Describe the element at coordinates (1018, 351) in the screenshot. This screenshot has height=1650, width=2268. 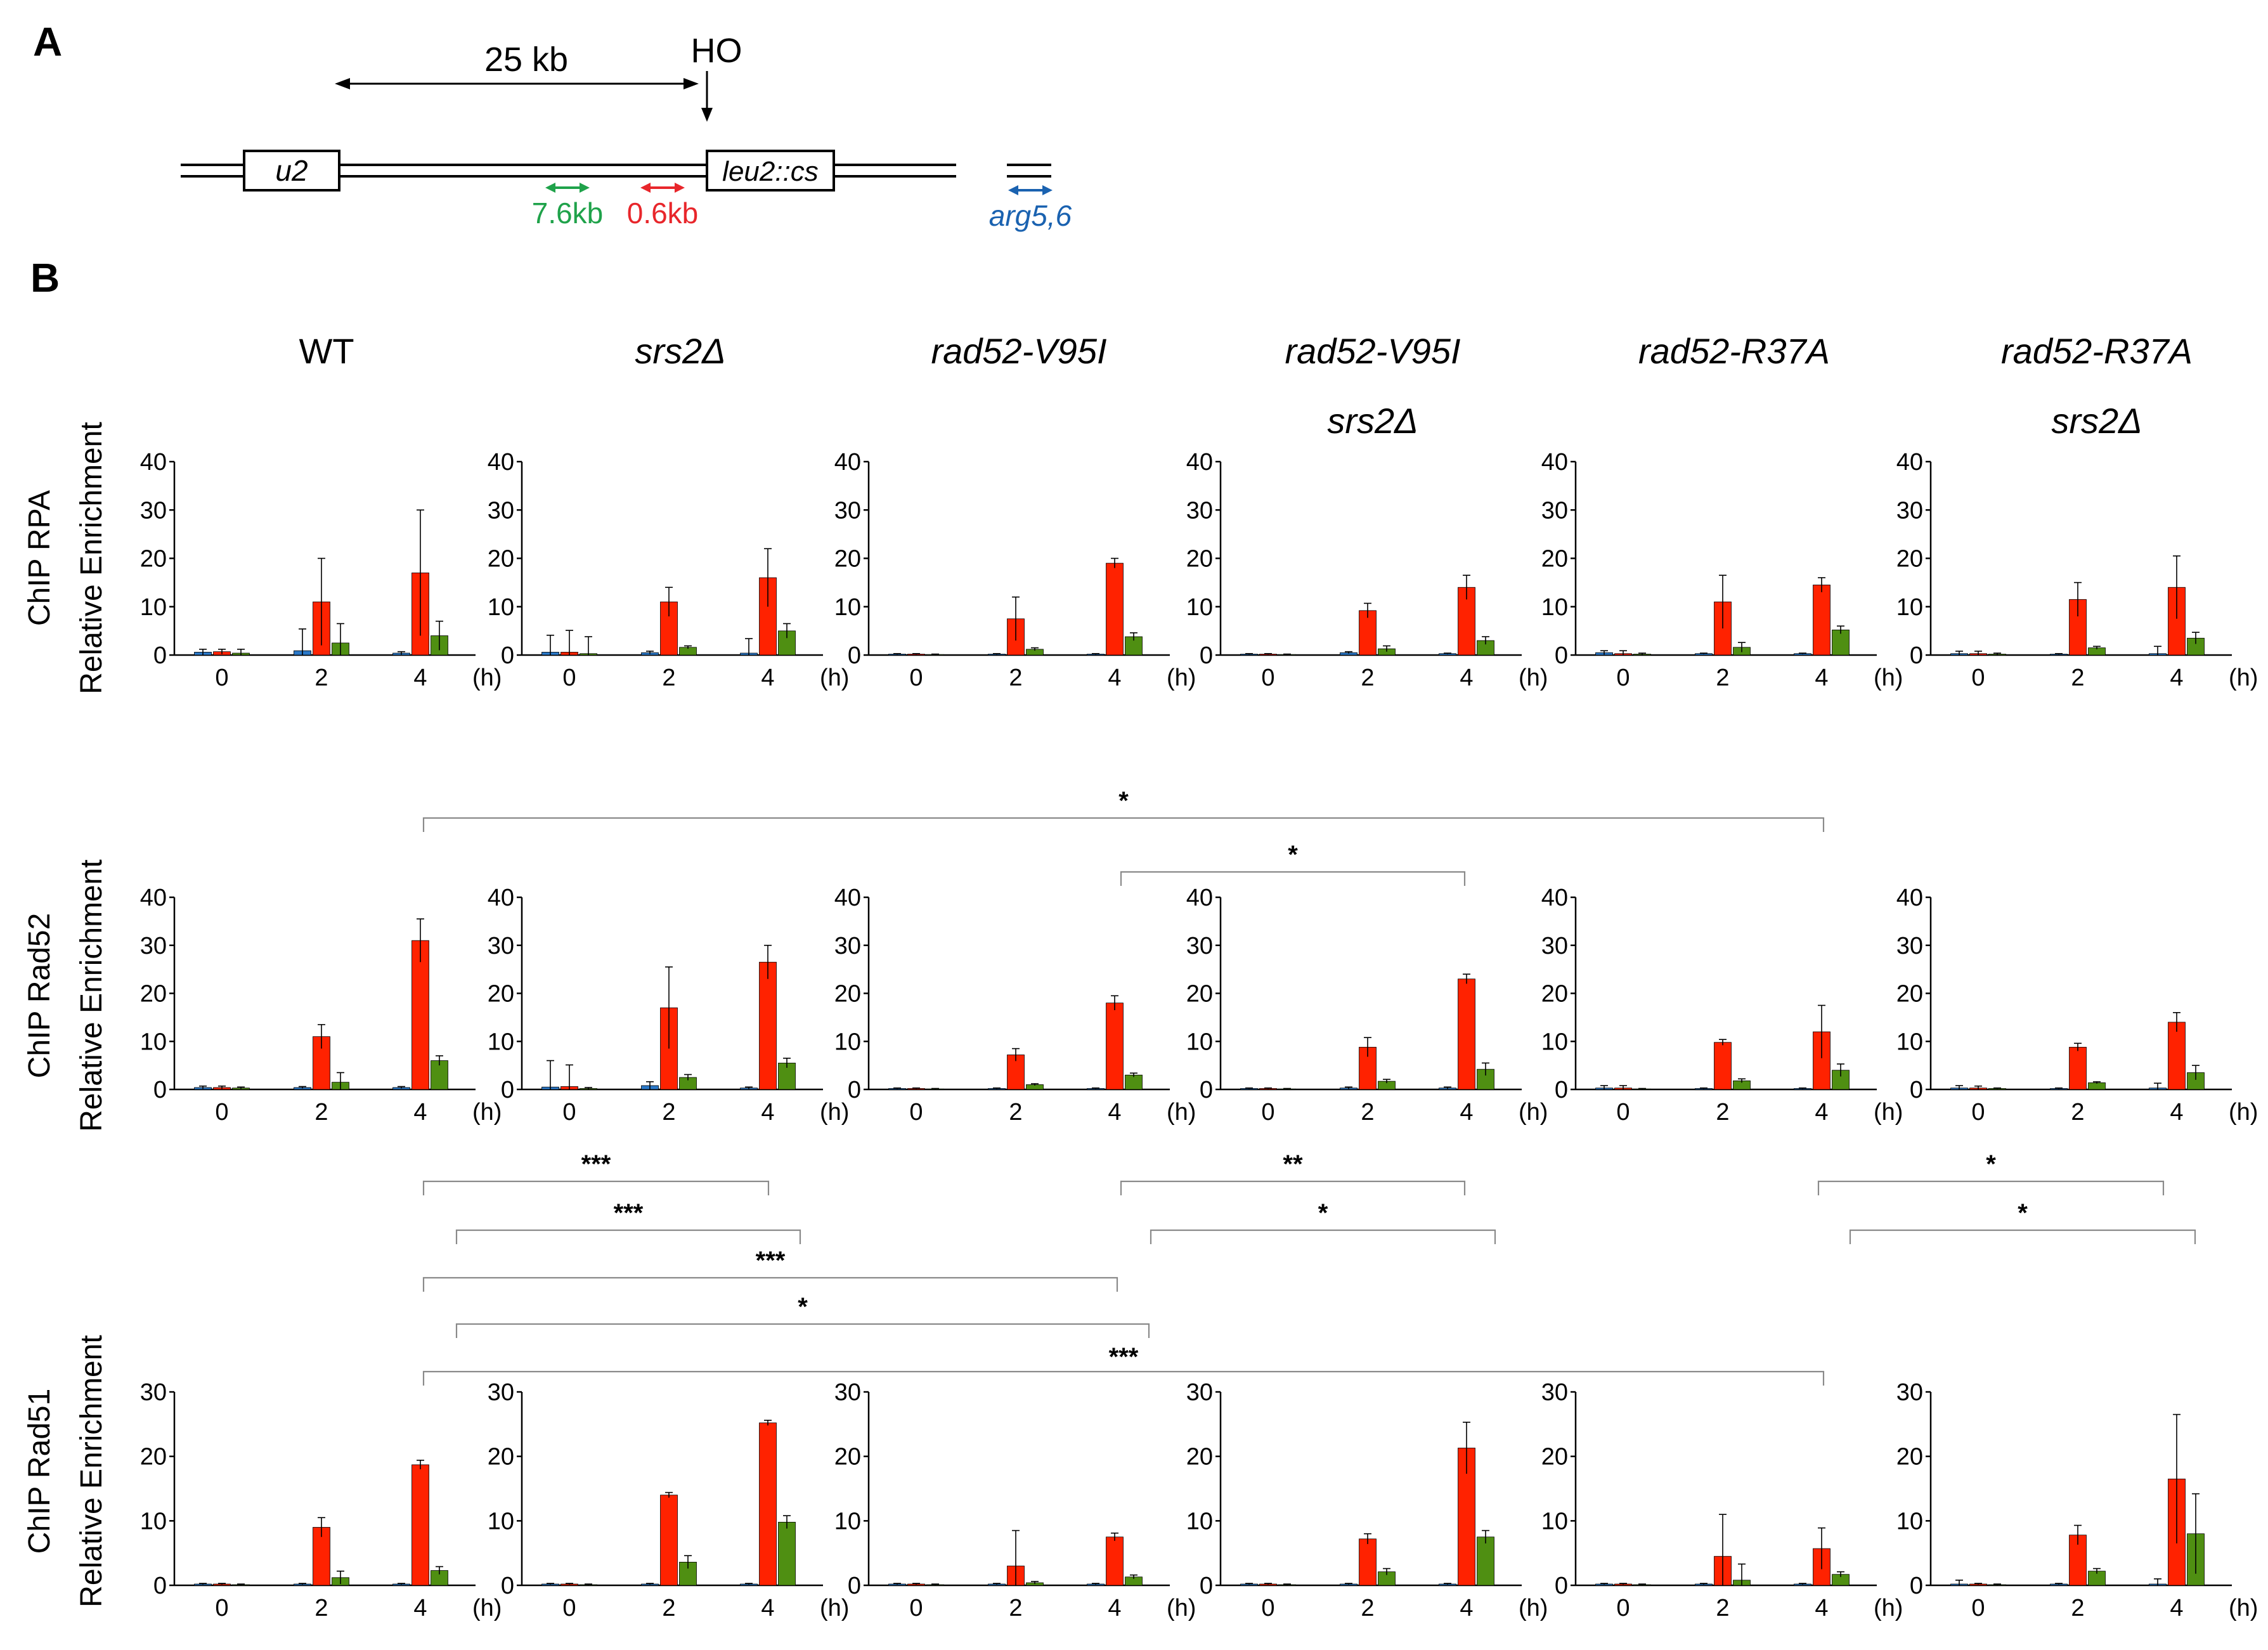
I see `strain-title-v95i: rad52-V95I` at that location.